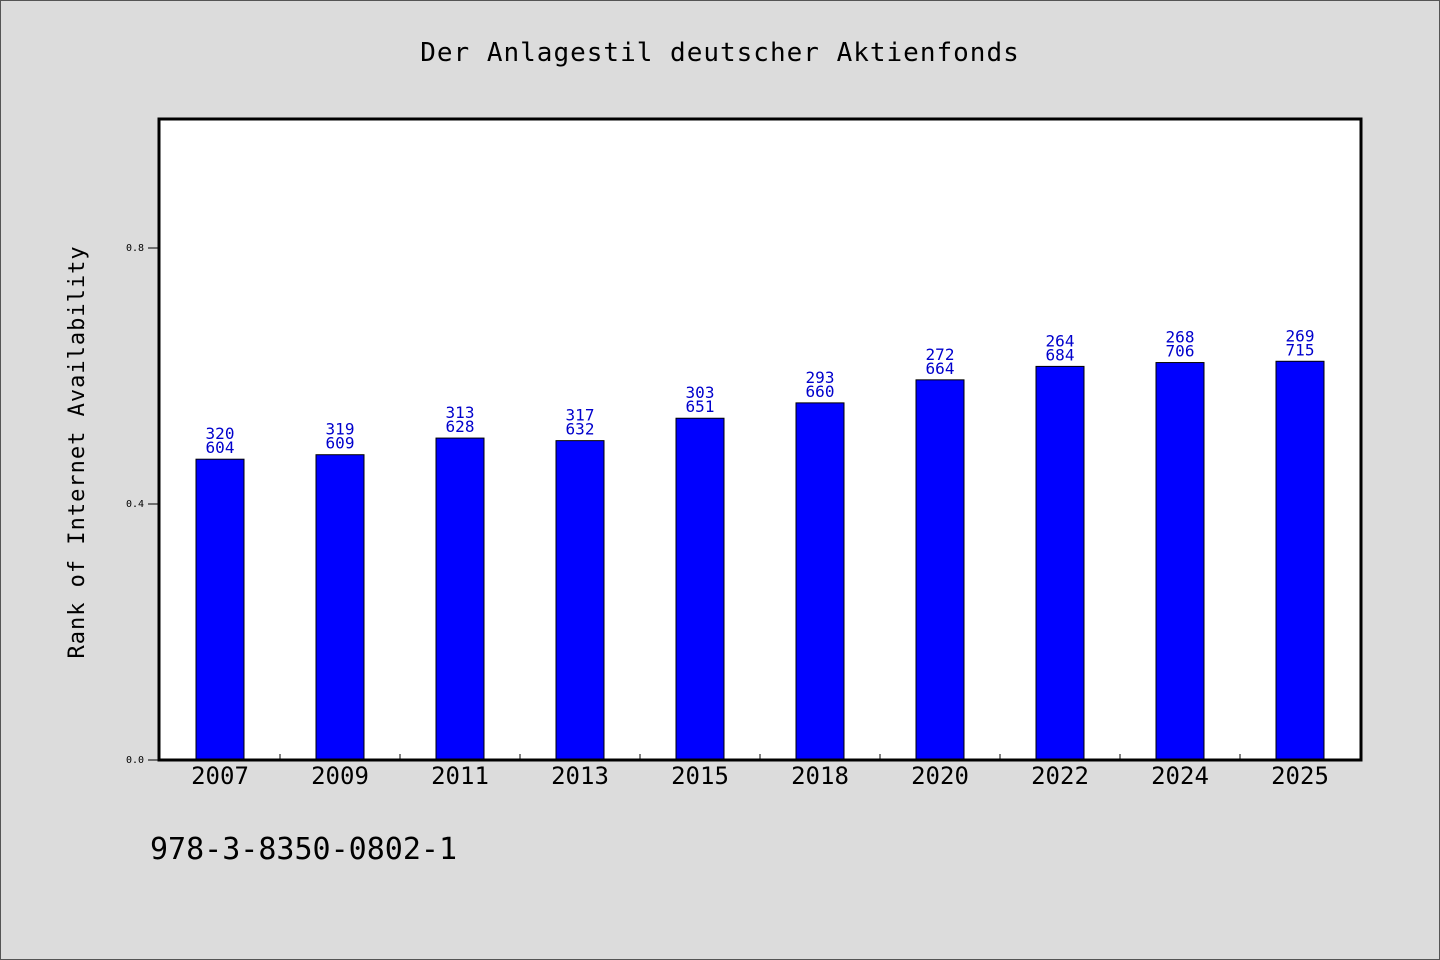 The height and width of the screenshot is (960, 1440). Describe the element at coordinates (340, 776) in the screenshot. I see `x-tick-label-2009: 2009` at that location.